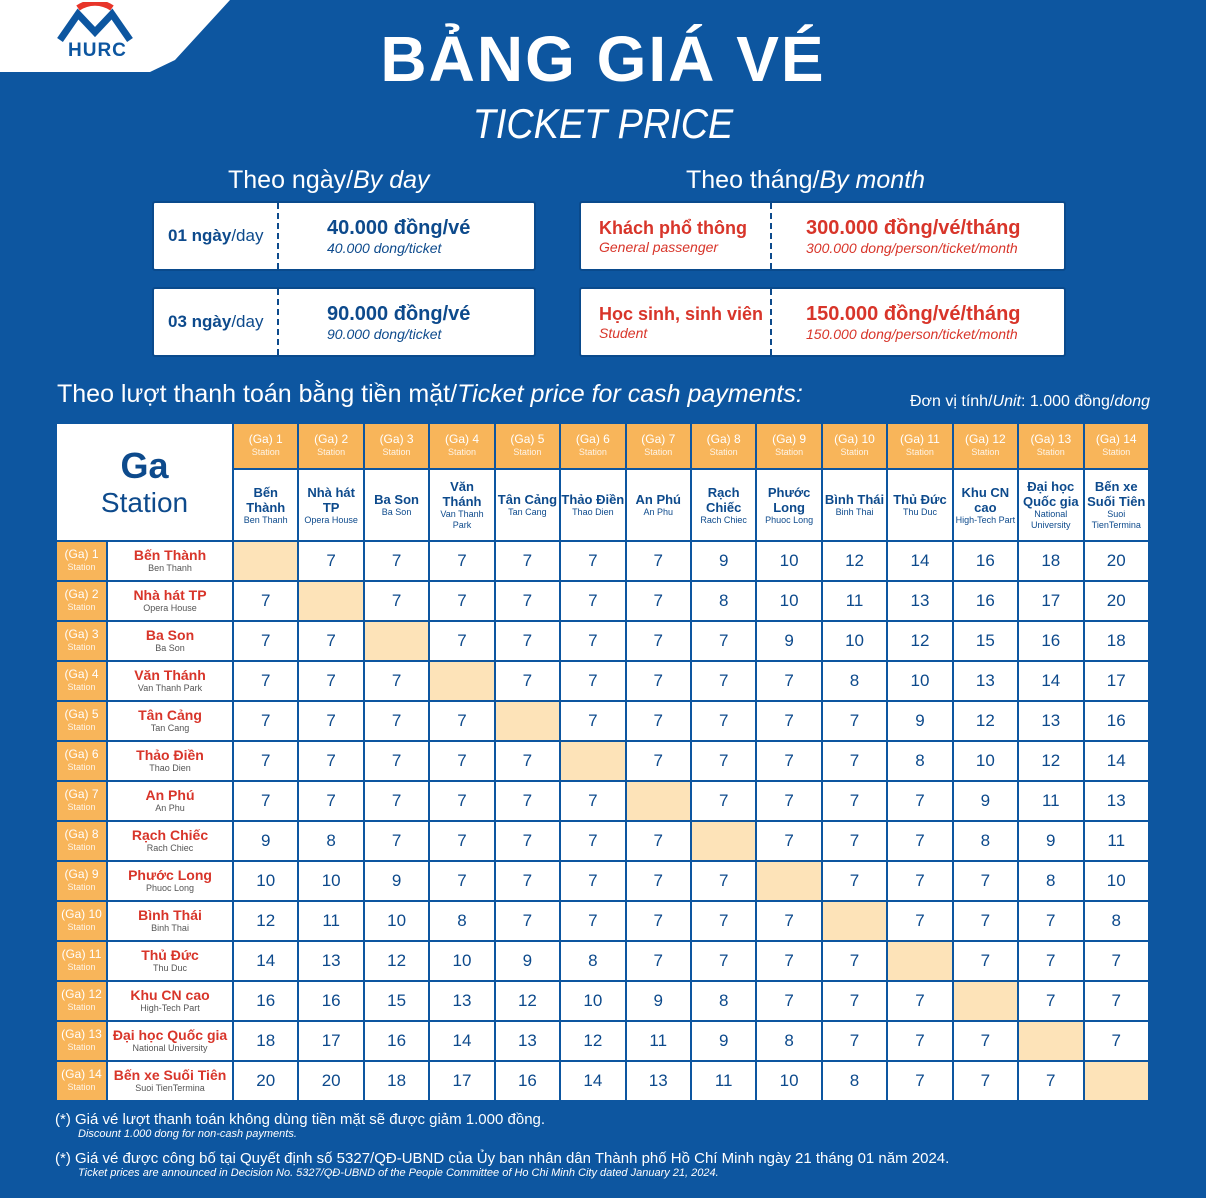 Image resolution: width=1206 pixels, height=1198 pixels. Describe the element at coordinates (527, 1081) in the screenshot. I see `fare-cell: 16` at that location.